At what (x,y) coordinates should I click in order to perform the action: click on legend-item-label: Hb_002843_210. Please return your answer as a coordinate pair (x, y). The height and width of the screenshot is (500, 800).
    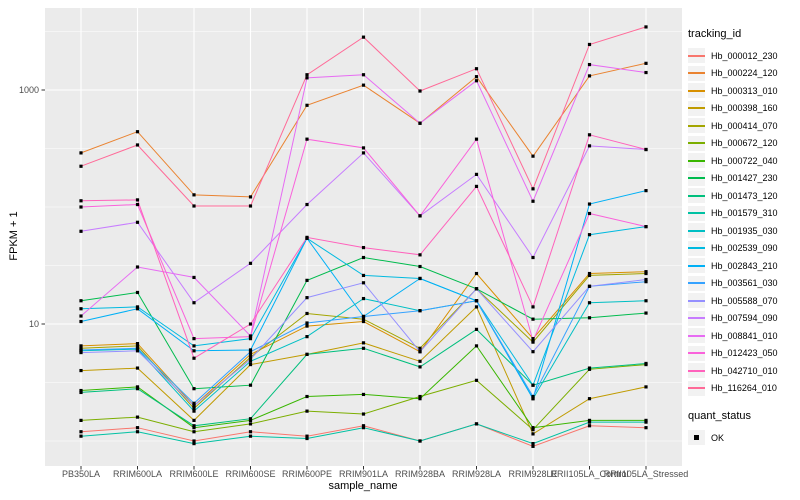
    Looking at the image, I should click on (744, 265).